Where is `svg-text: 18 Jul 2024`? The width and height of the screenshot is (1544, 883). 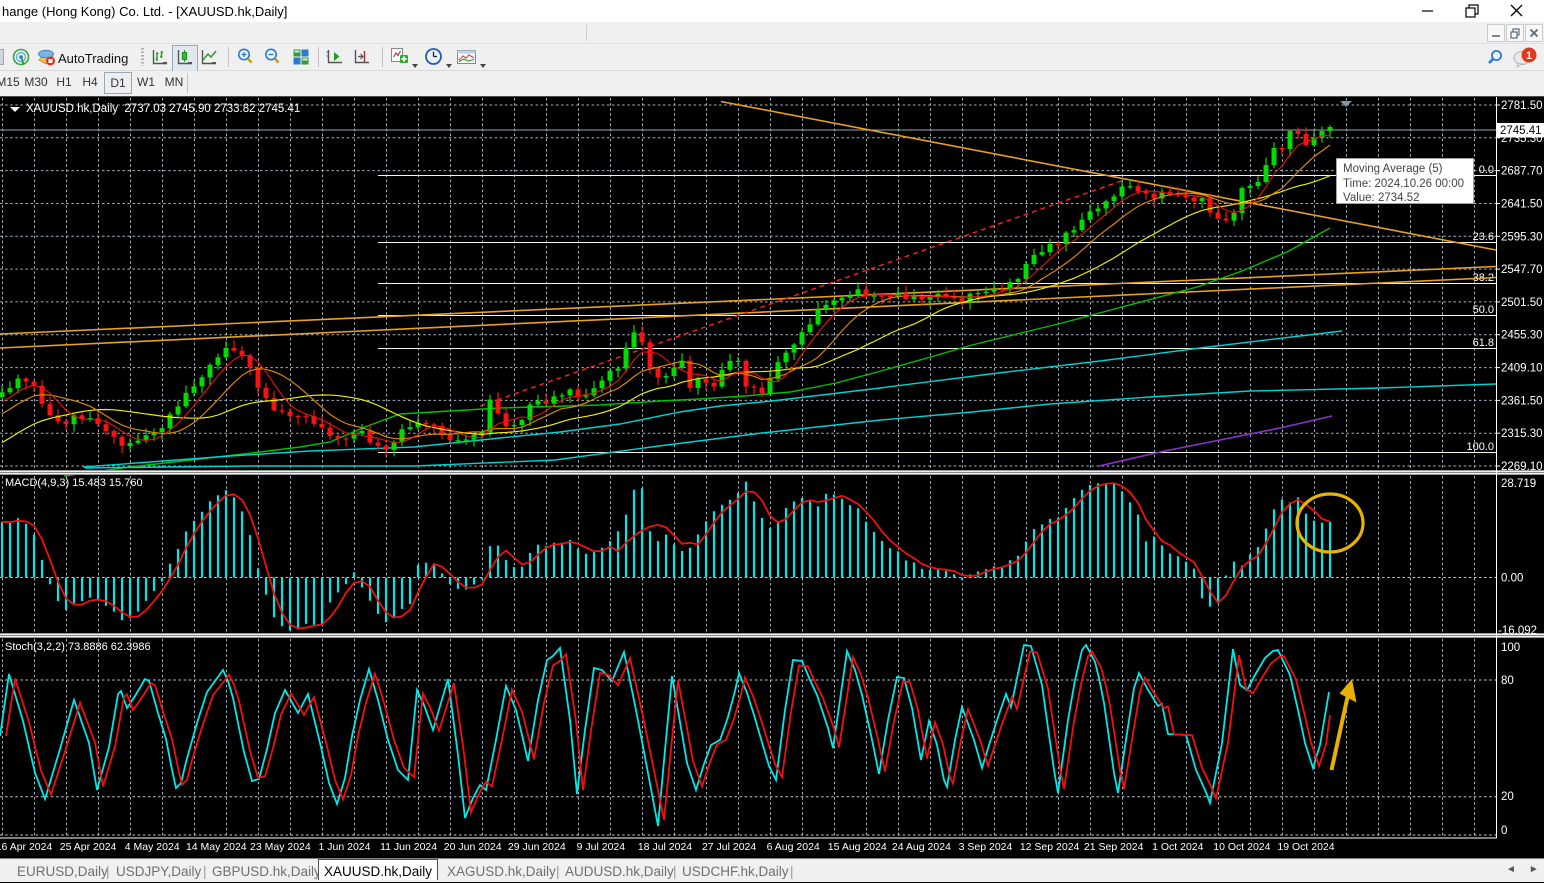
svg-text: 18 Jul 2024 is located at coordinates (665, 847).